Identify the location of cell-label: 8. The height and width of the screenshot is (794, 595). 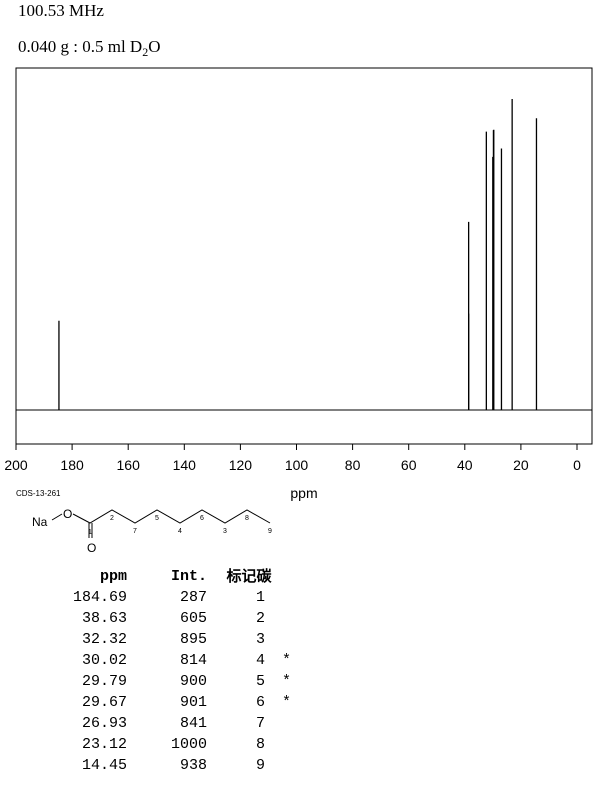
(260, 744).